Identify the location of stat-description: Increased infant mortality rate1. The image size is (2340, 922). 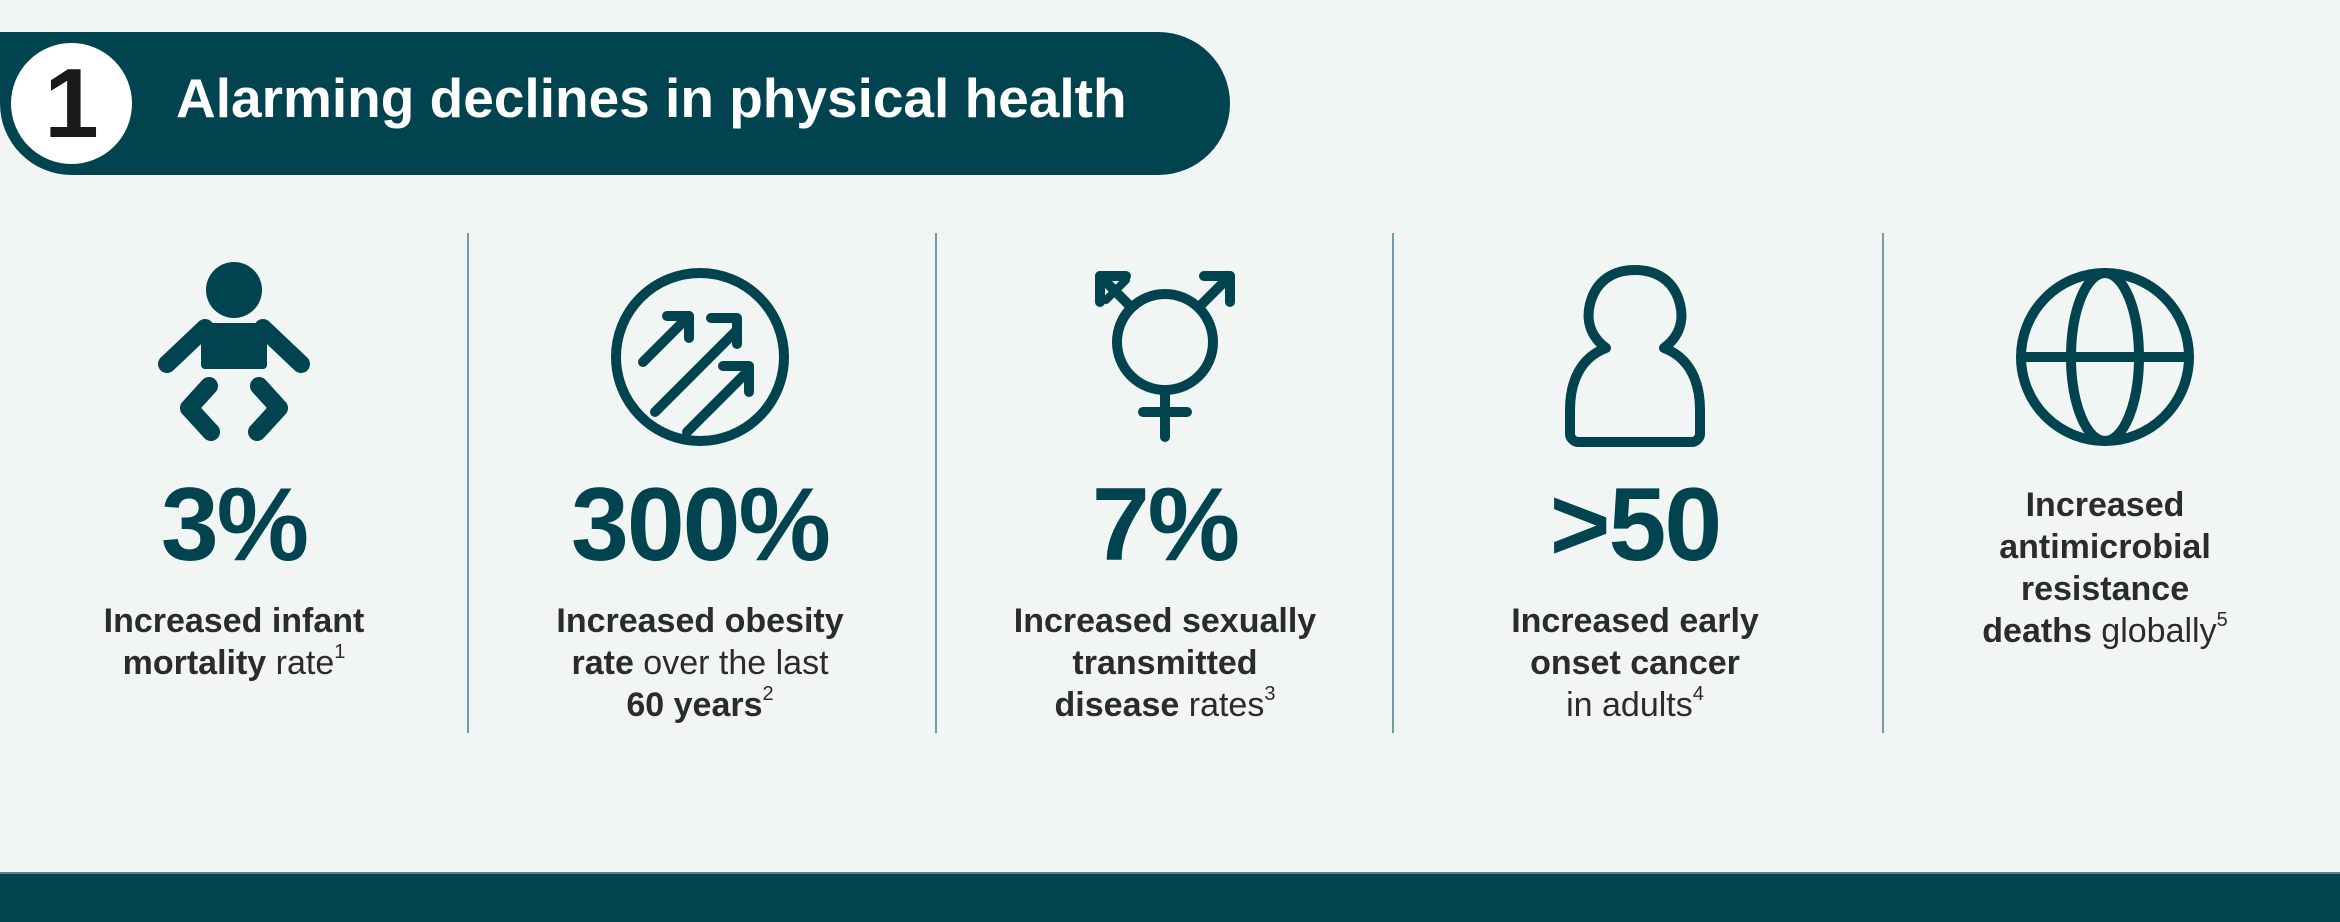
(234, 642).